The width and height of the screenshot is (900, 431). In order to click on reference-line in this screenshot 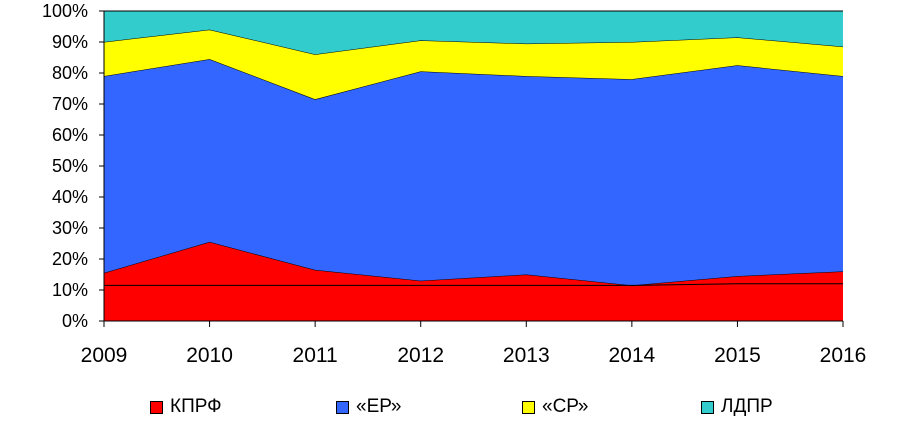, I will do `click(473, 284)`.